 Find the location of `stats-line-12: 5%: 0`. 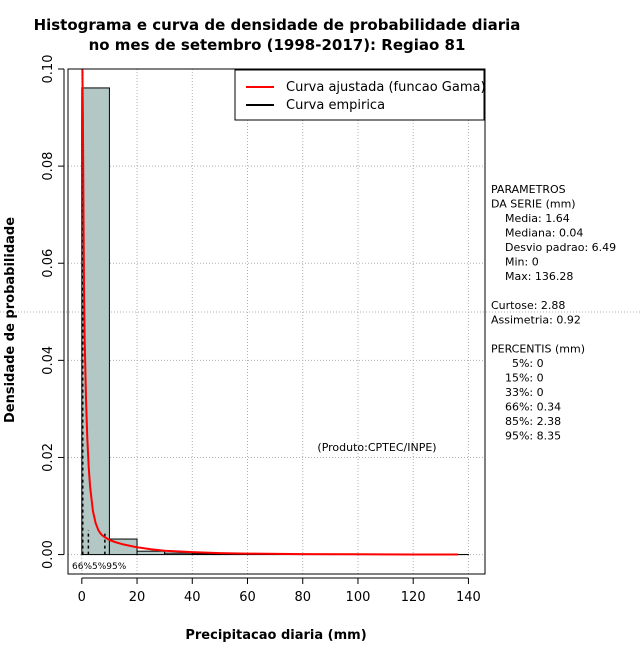

stats-line-12: 5%: 0 is located at coordinates (517, 363).